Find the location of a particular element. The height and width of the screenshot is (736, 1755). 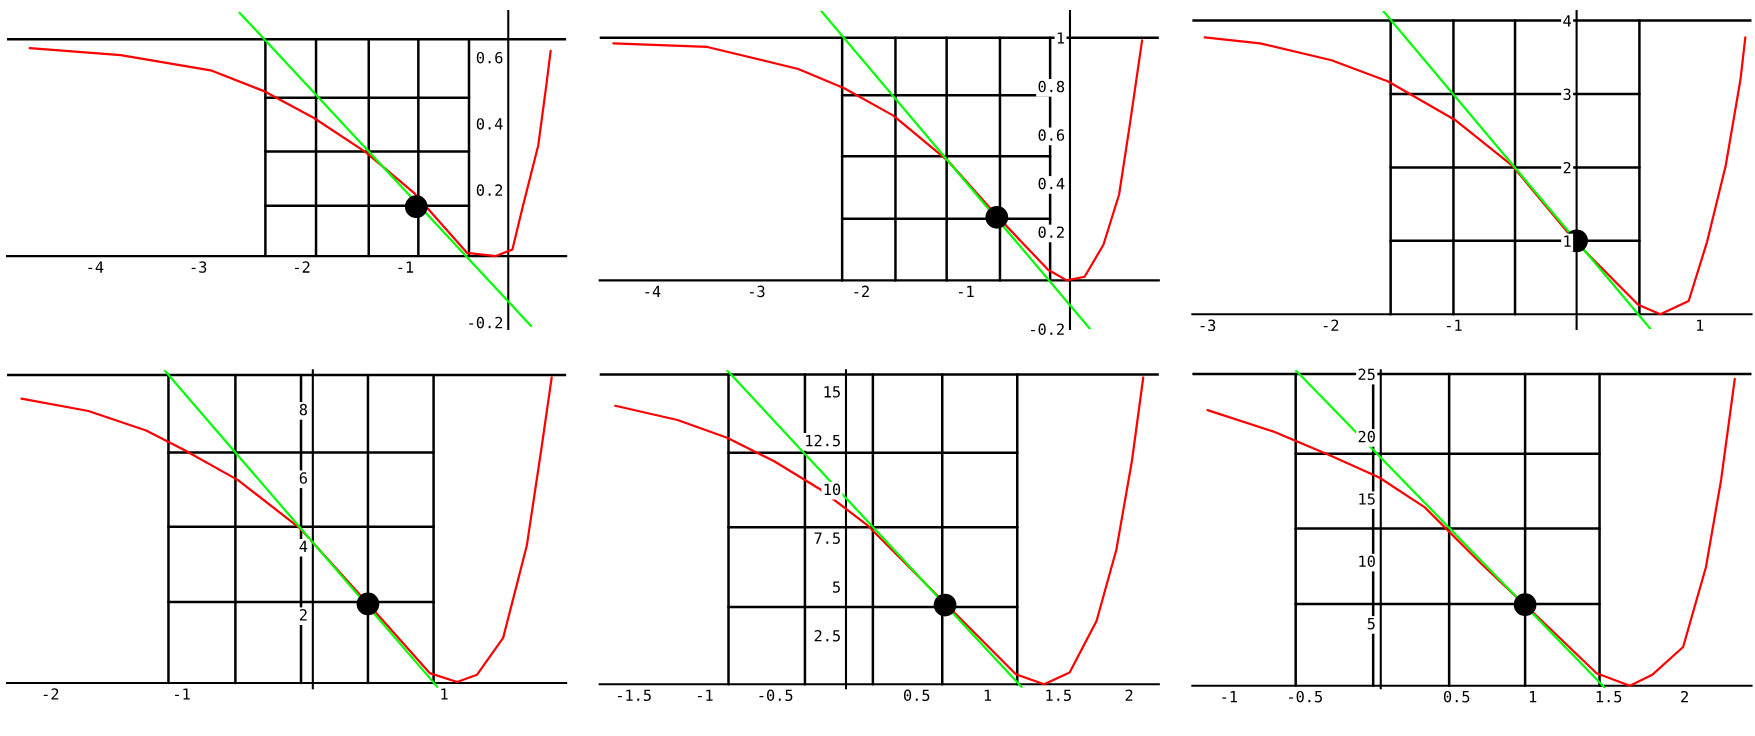

y-tick-label: 20 is located at coordinates (1366, 436).